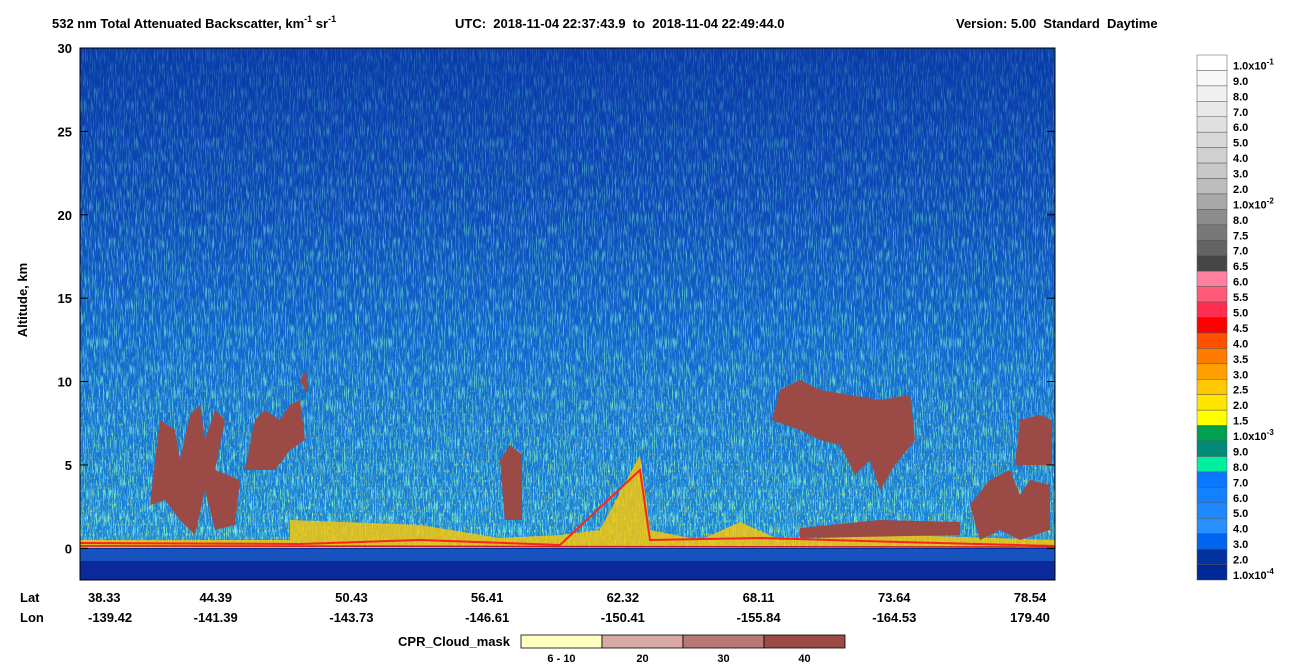 The height and width of the screenshot is (667, 1300). What do you see at coordinates (351, 617) in the screenshot?
I see `lon-label: -143.73` at bounding box center [351, 617].